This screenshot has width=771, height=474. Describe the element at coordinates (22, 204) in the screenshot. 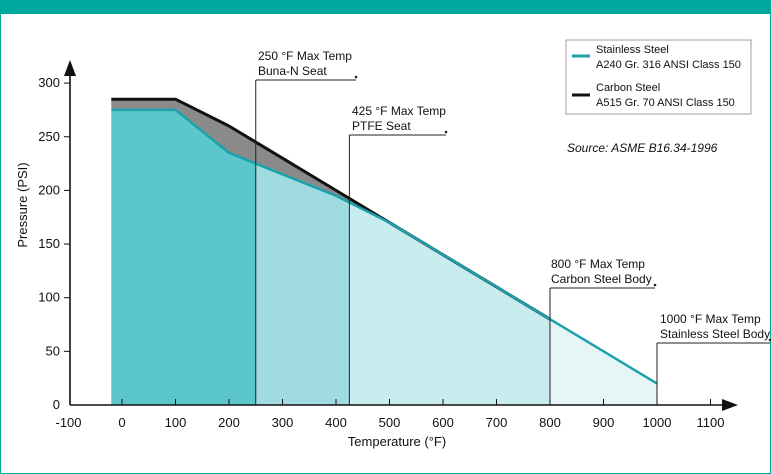

I see `y-axis-title: Pressure (PSI)` at that location.